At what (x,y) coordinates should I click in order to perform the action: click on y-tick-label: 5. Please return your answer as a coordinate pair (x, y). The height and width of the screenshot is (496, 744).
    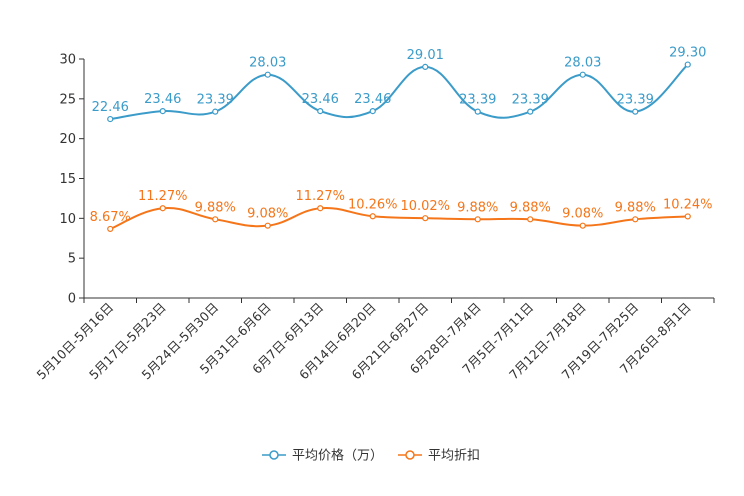
    Looking at the image, I should click on (72, 259).